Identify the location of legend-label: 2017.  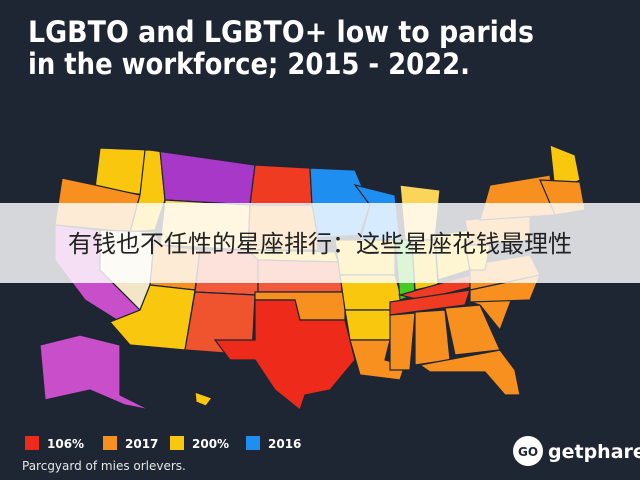
(141, 444).